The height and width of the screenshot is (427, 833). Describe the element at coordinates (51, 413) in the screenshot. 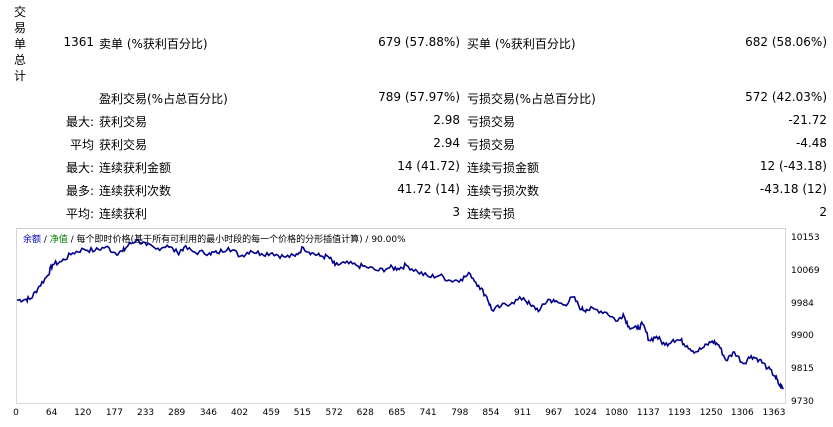

I see `x-tick-label: 64` at that location.